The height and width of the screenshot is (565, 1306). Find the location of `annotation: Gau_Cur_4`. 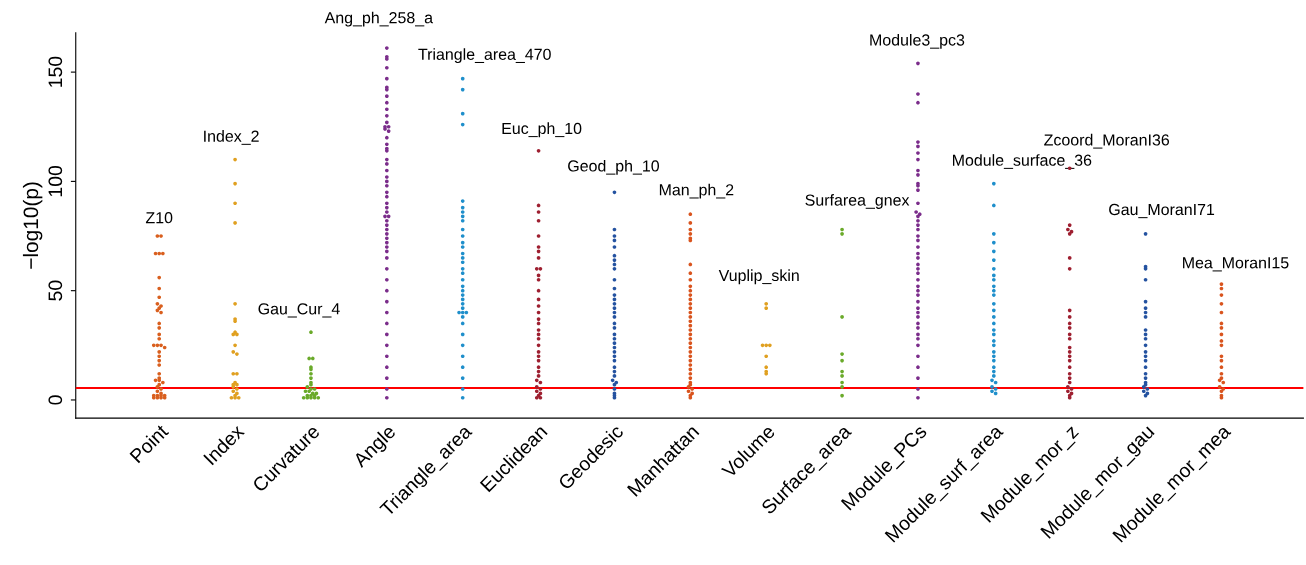

annotation: Gau_Cur_4 is located at coordinates (299, 310).